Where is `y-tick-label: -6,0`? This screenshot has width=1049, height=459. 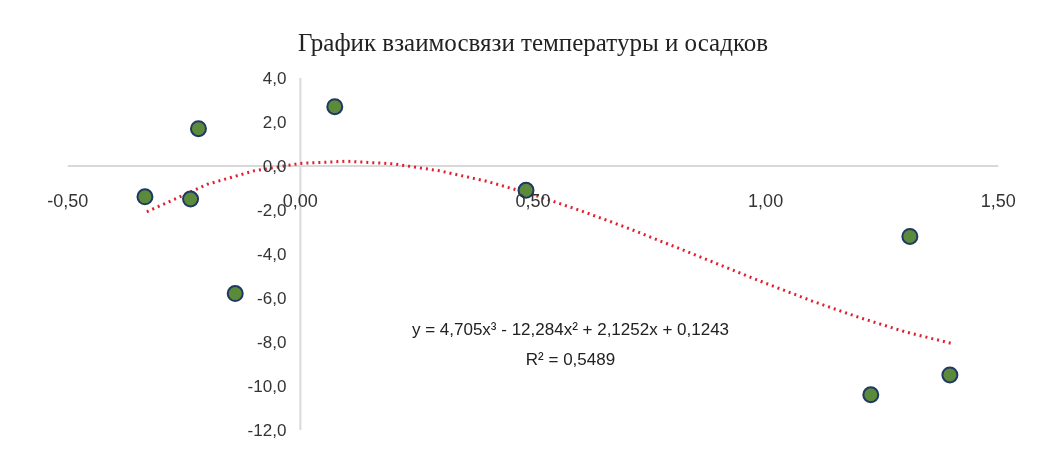
y-tick-label: -6,0 is located at coordinates (272, 298).